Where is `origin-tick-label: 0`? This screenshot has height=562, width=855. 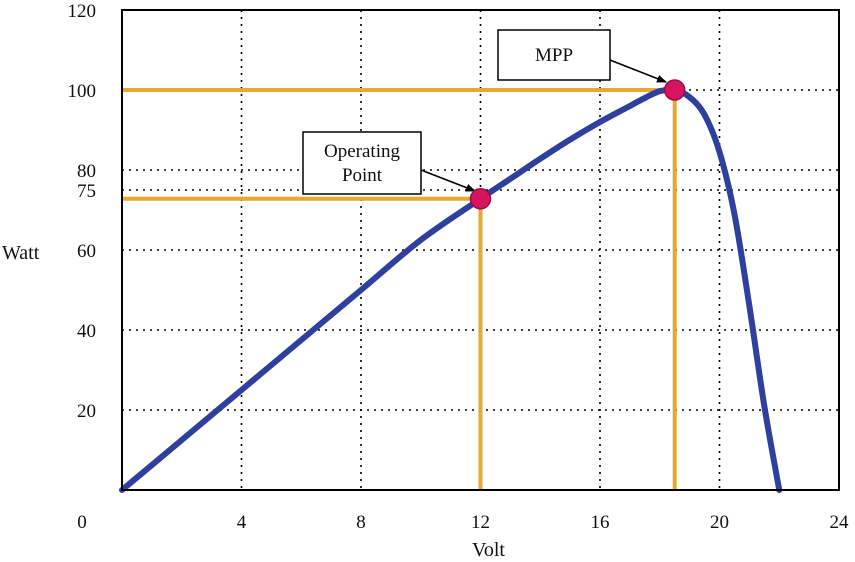
origin-tick-label: 0 is located at coordinates (82, 522).